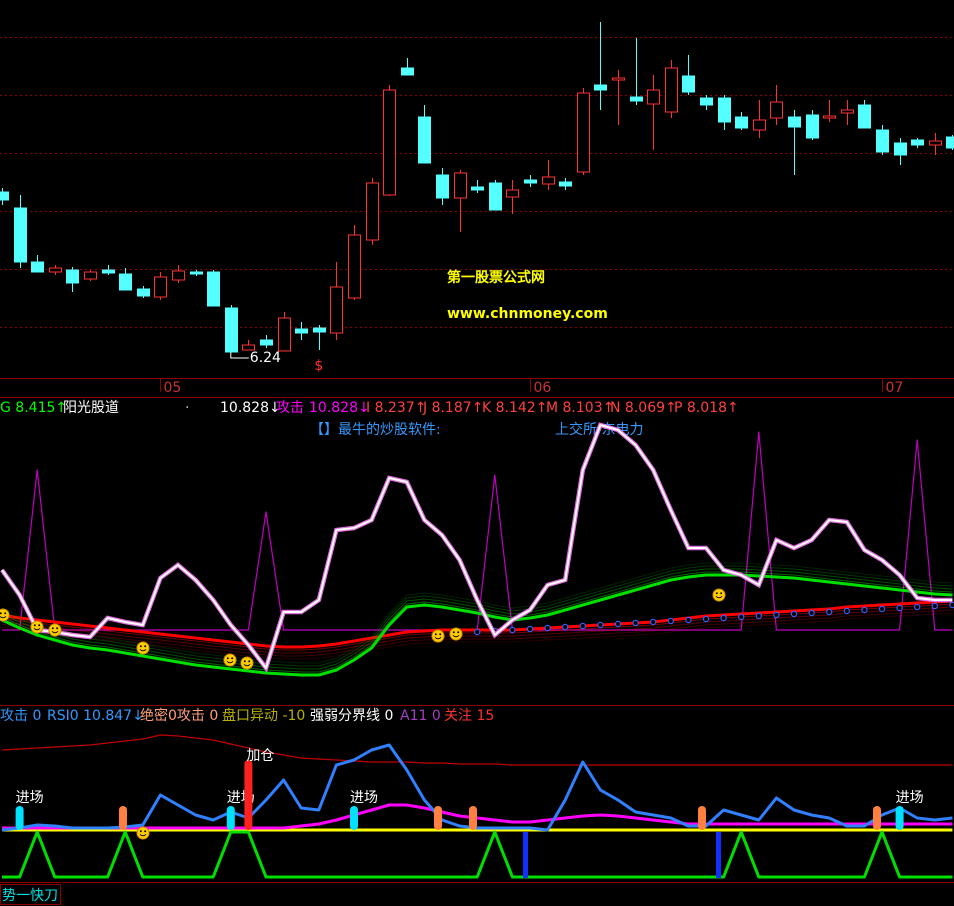 The image size is (954, 906). I want to click on signal-label: $, so click(318, 366).